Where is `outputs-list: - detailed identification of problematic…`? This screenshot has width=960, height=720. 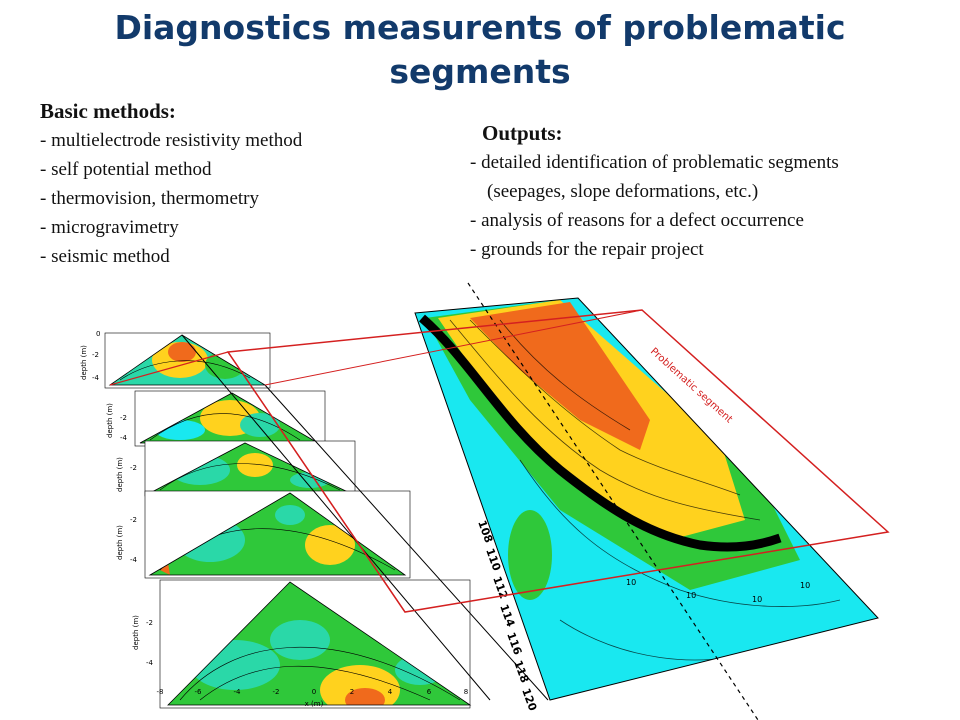 outputs-list: - detailed identification of problematic… is located at coordinates (710, 206).